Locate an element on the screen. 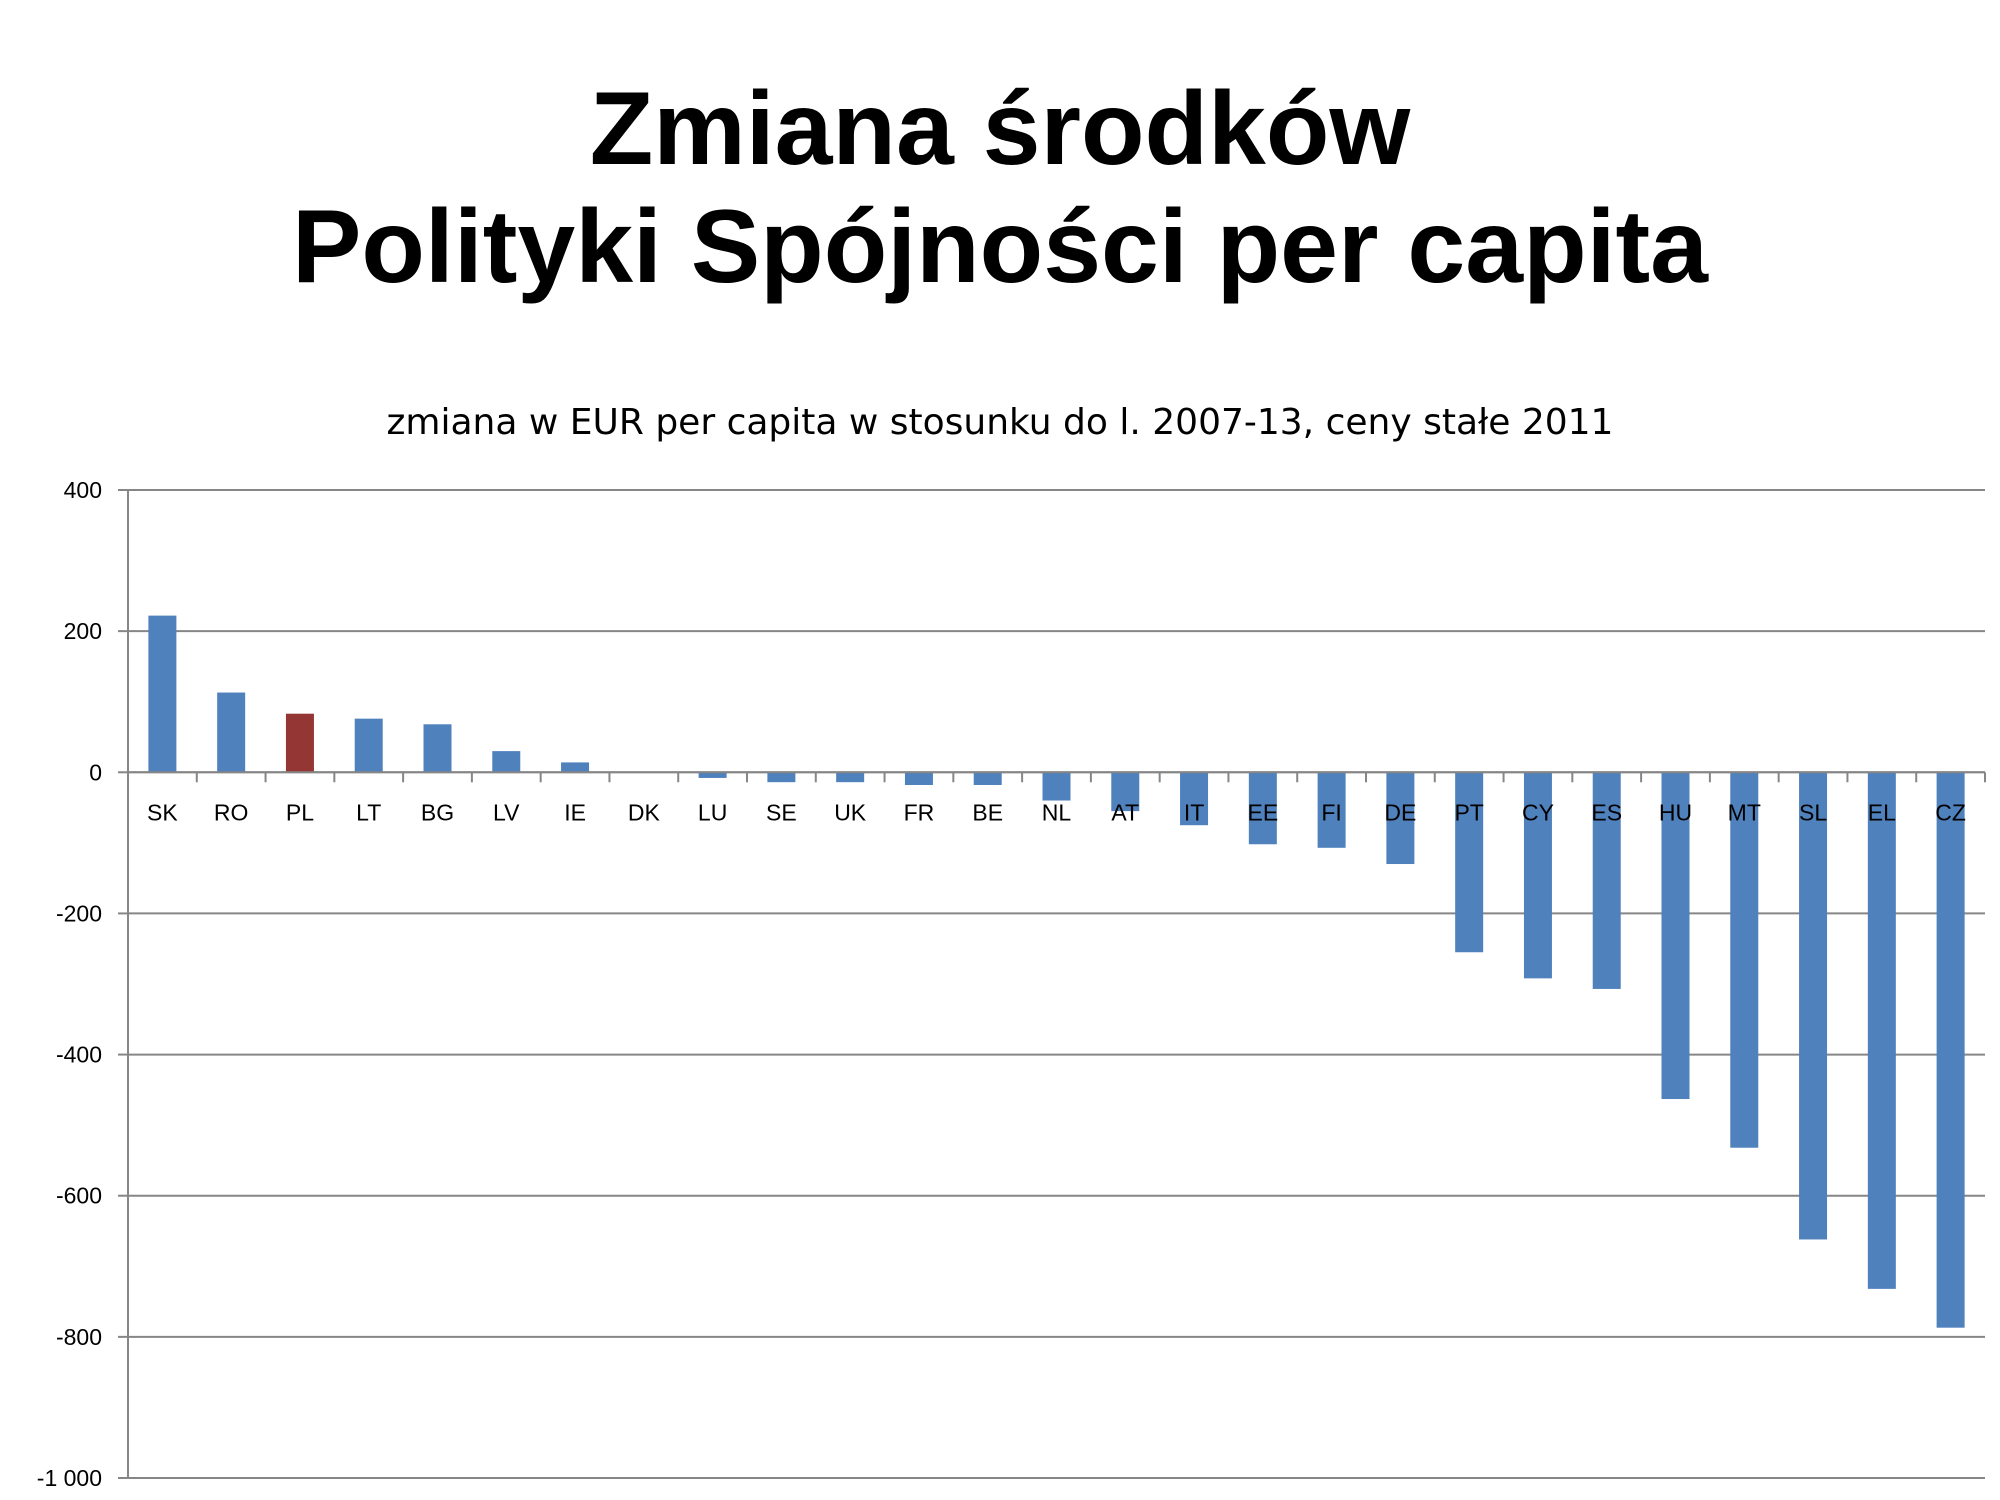 This screenshot has height=1500, width=2000. bar-bg is located at coordinates (437, 748).